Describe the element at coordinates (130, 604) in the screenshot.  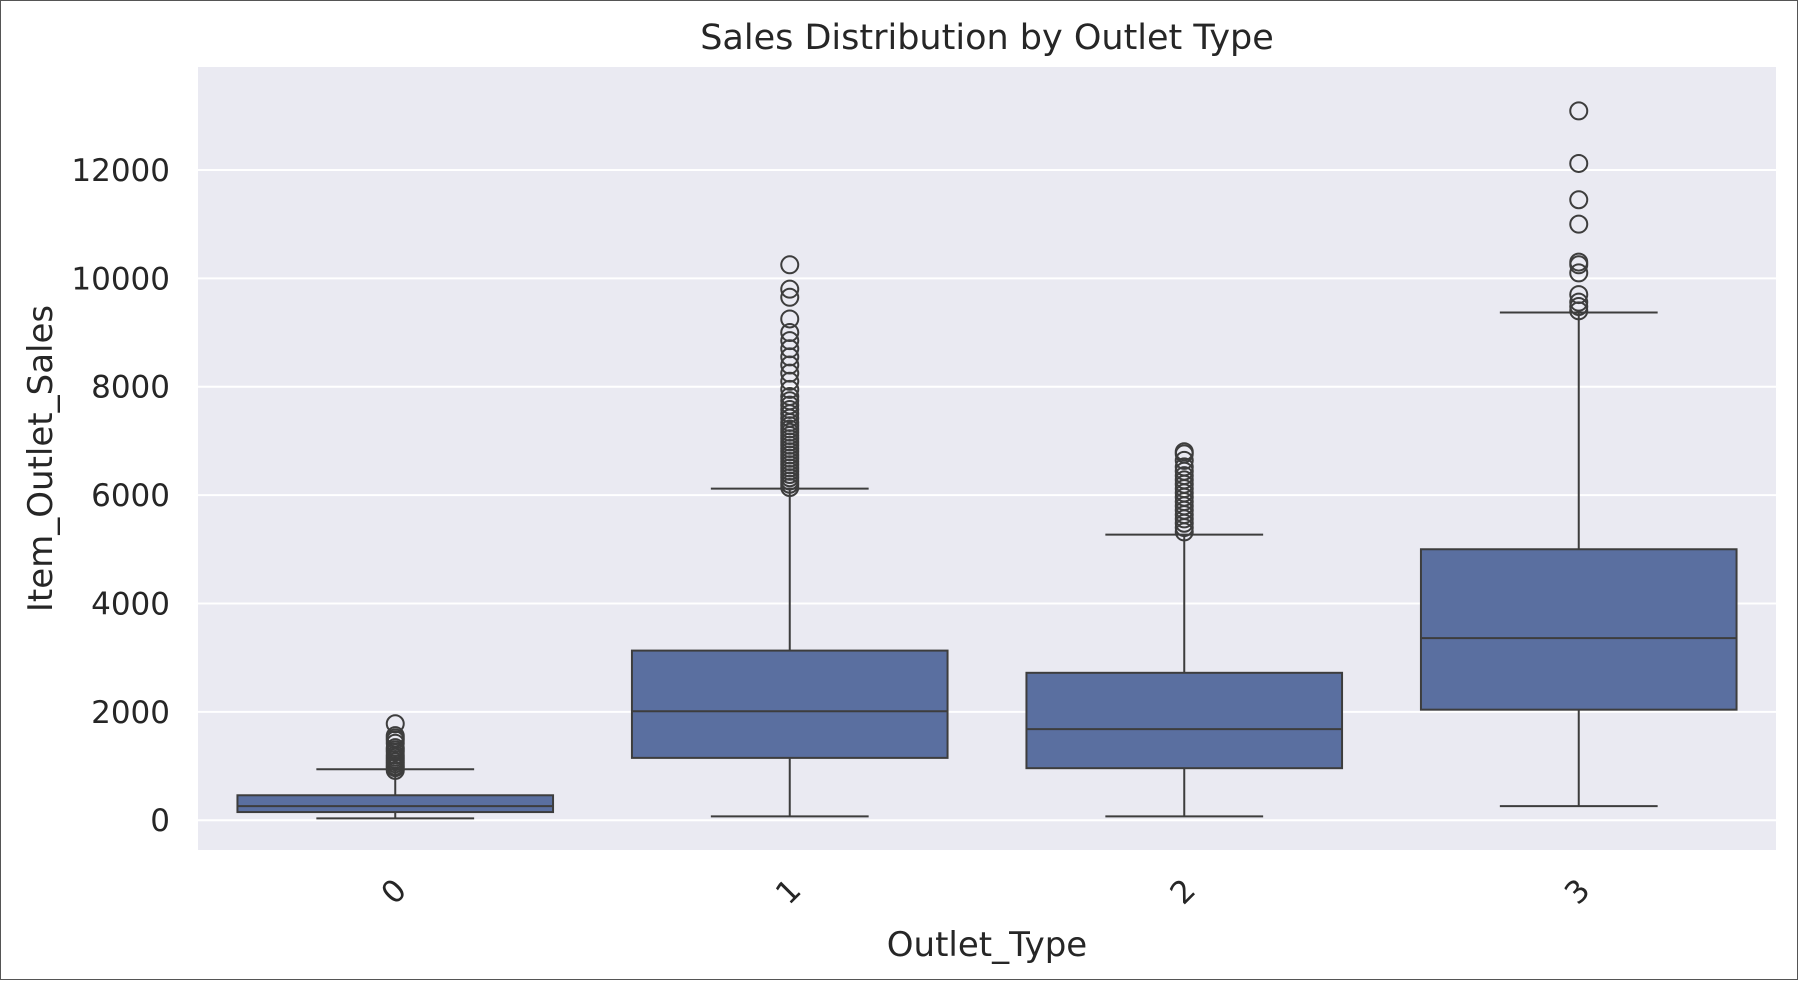
I see `y-tick-label: 4000` at that location.